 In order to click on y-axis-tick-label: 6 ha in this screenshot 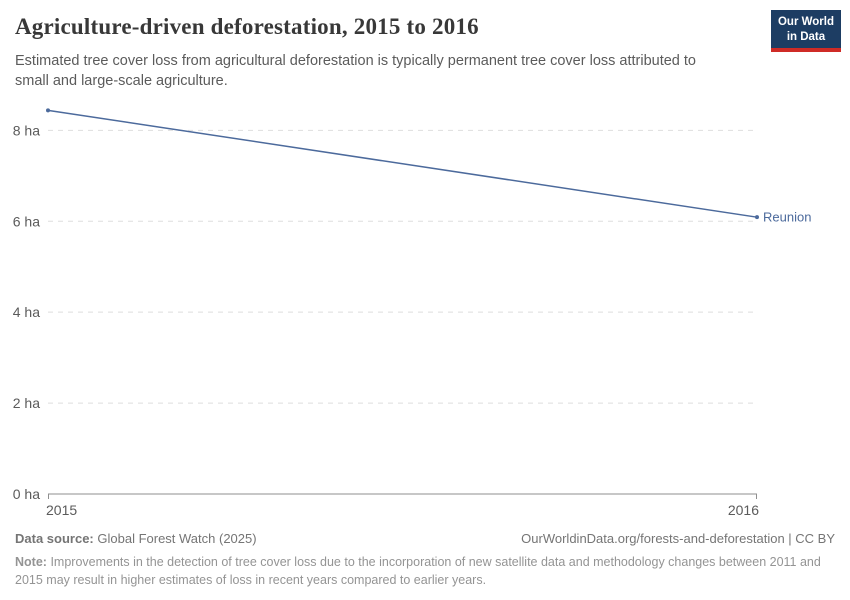, I will do `click(26, 221)`.